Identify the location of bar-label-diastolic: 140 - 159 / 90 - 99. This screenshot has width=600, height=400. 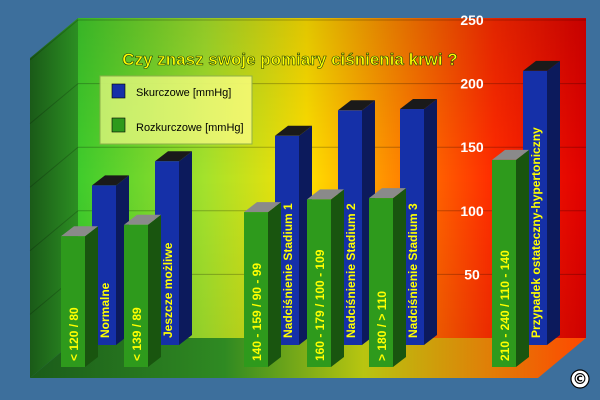
(257, 312).